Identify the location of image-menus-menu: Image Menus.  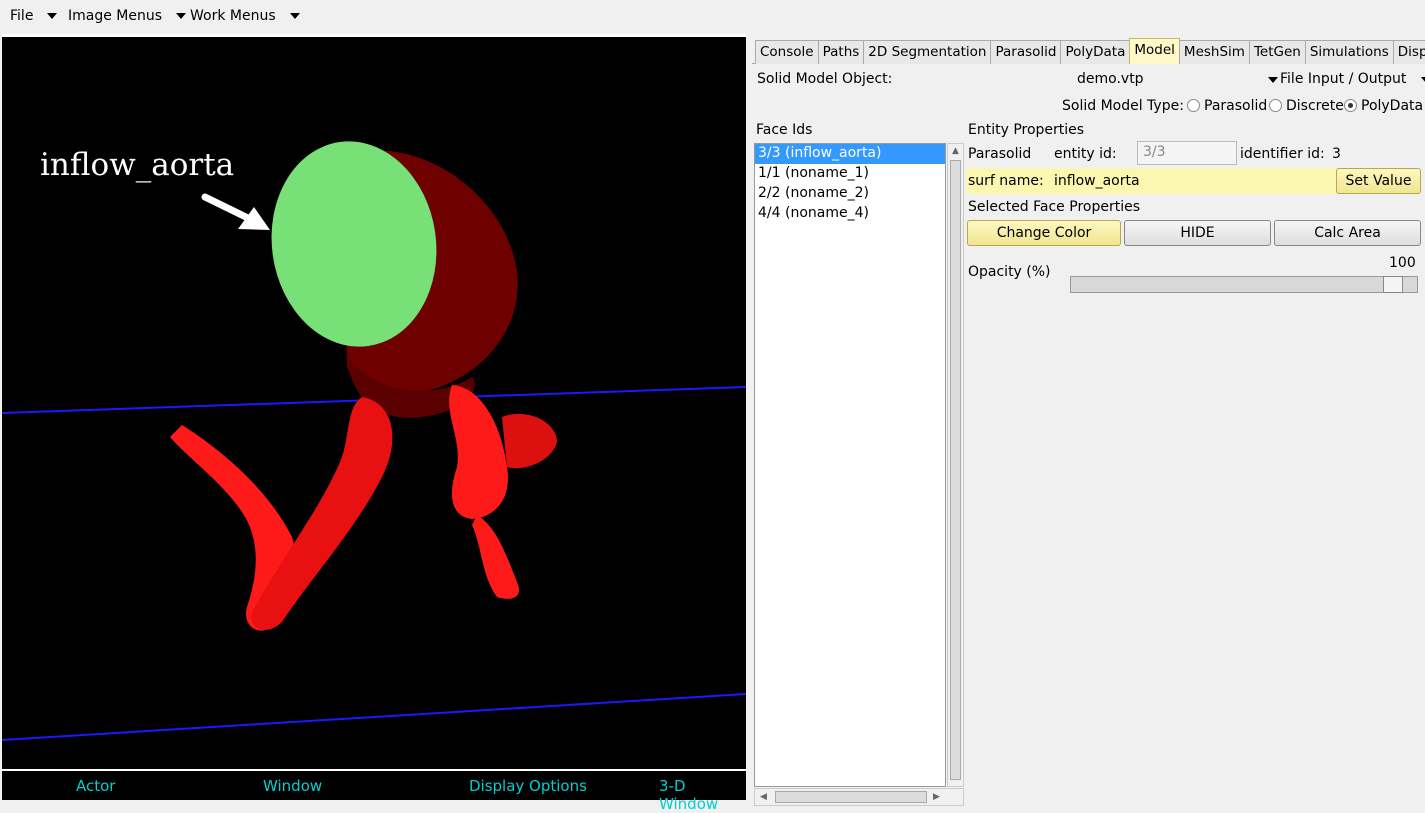
(127, 16).